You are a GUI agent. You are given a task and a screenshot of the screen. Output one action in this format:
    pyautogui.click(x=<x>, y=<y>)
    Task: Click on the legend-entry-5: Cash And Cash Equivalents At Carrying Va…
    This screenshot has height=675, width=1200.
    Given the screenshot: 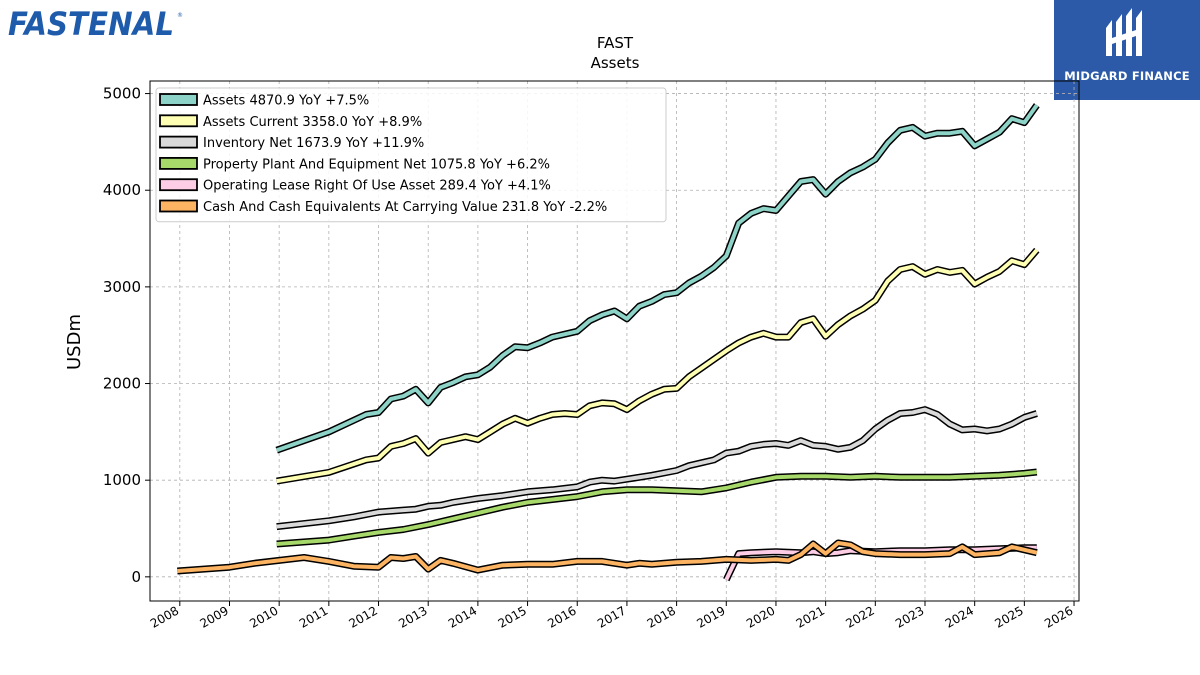 What is the action you would take?
    pyautogui.click(x=383, y=207)
    